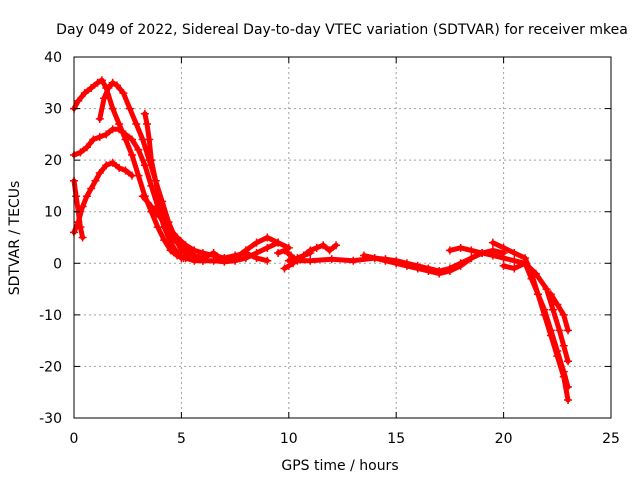 Image resolution: width=640 pixels, height=480 pixels. I want to click on y-tick-label: 40, so click(53, 58).